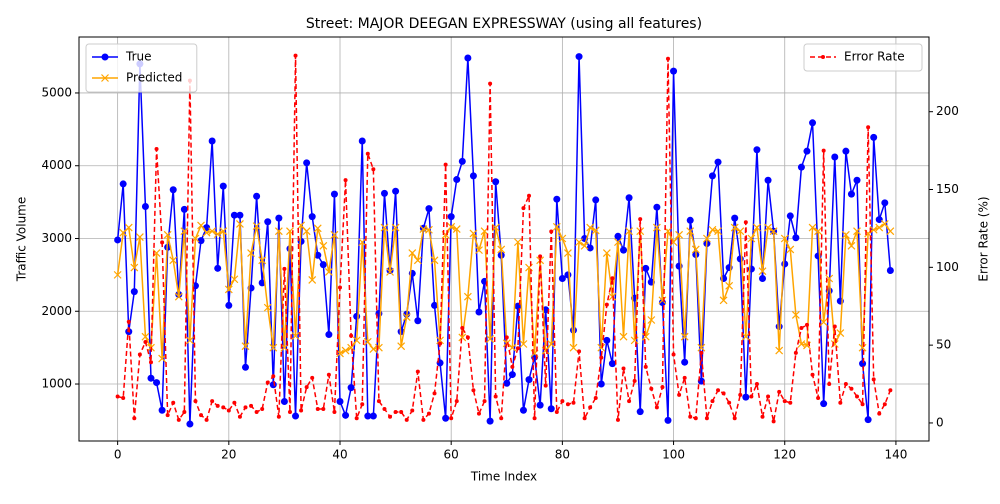  Describe the element at coordinates (154, 78) in the screenshot. I see `legend-label: Predicted` at that location.